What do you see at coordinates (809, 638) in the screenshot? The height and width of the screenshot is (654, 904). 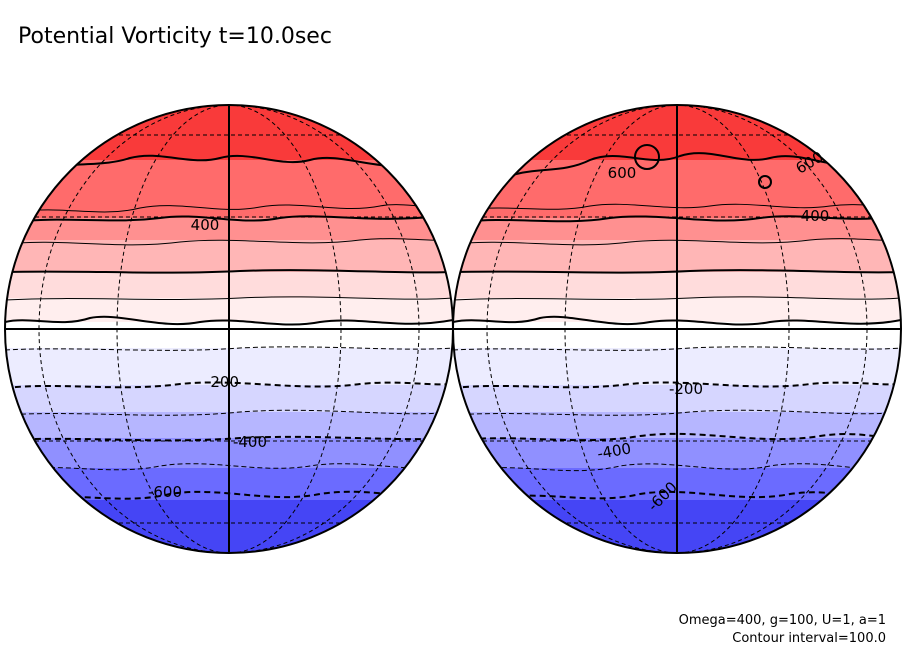 I see `contour-interval-text: Contour interval=100.0` at bounding box center [809, 638].